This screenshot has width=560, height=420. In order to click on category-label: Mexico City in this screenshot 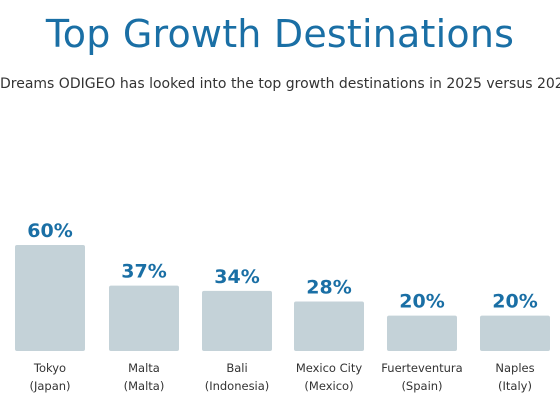, I will do `click(329, 368)`.